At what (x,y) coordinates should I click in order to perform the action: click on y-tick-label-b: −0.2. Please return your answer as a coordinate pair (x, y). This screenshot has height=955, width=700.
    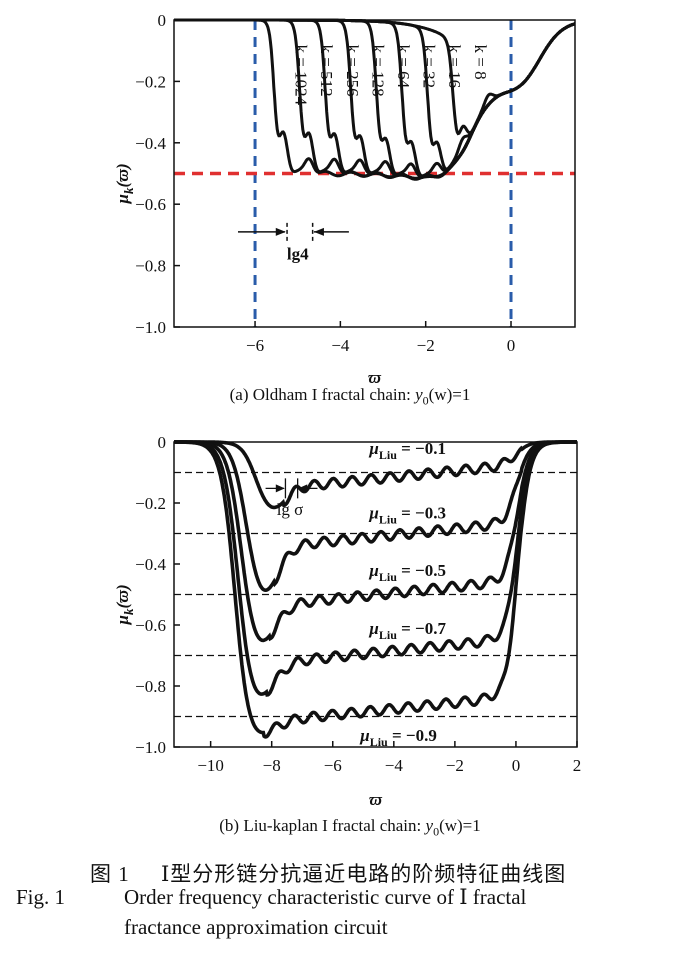
    Looking at the image, I should click on (150, 503).